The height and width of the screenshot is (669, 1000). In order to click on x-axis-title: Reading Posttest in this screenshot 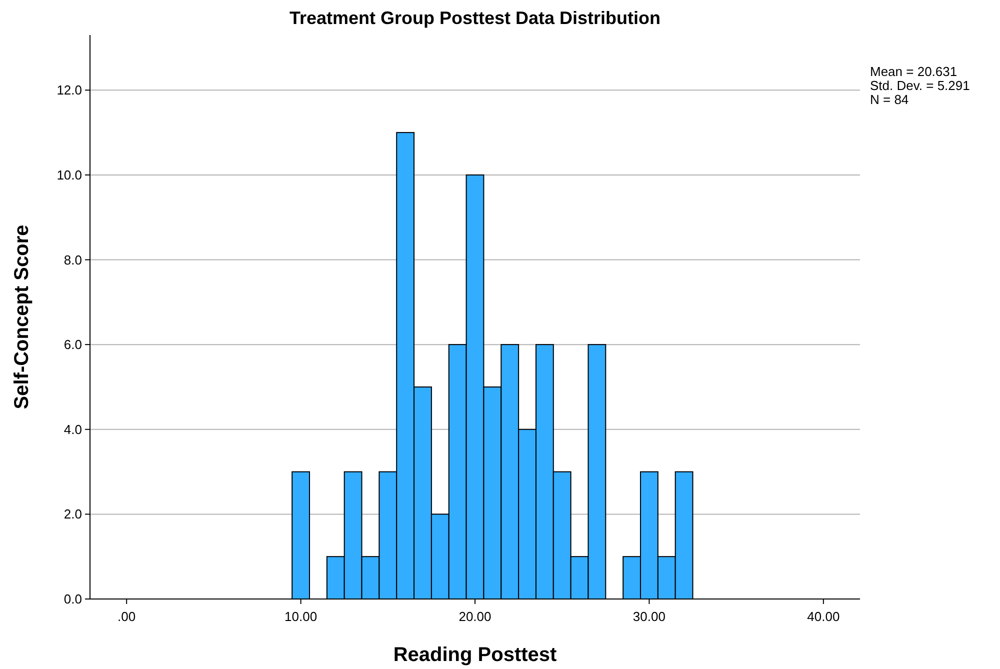, I will do `click(475, 655)`.